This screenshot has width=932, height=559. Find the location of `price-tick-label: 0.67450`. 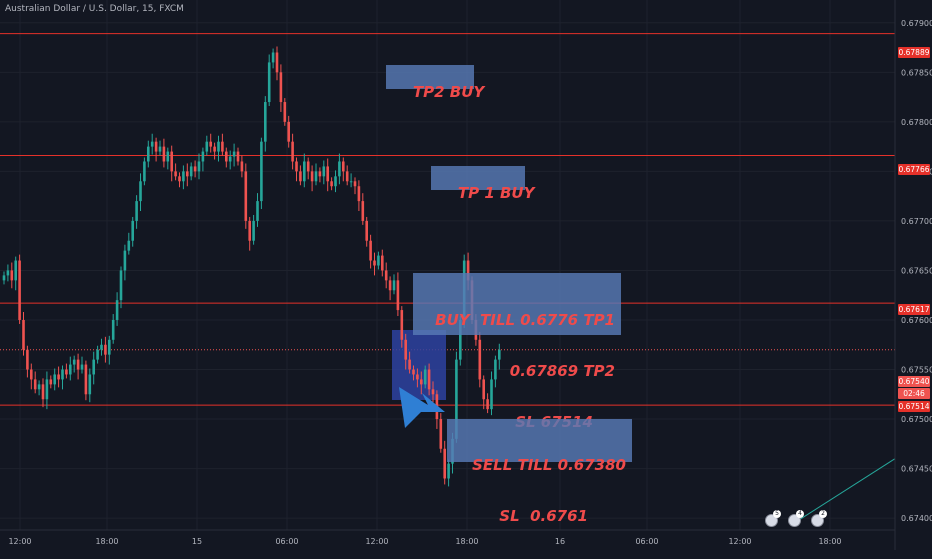

price-tick-label: 0.67450 is located at coordinates (916, 469).